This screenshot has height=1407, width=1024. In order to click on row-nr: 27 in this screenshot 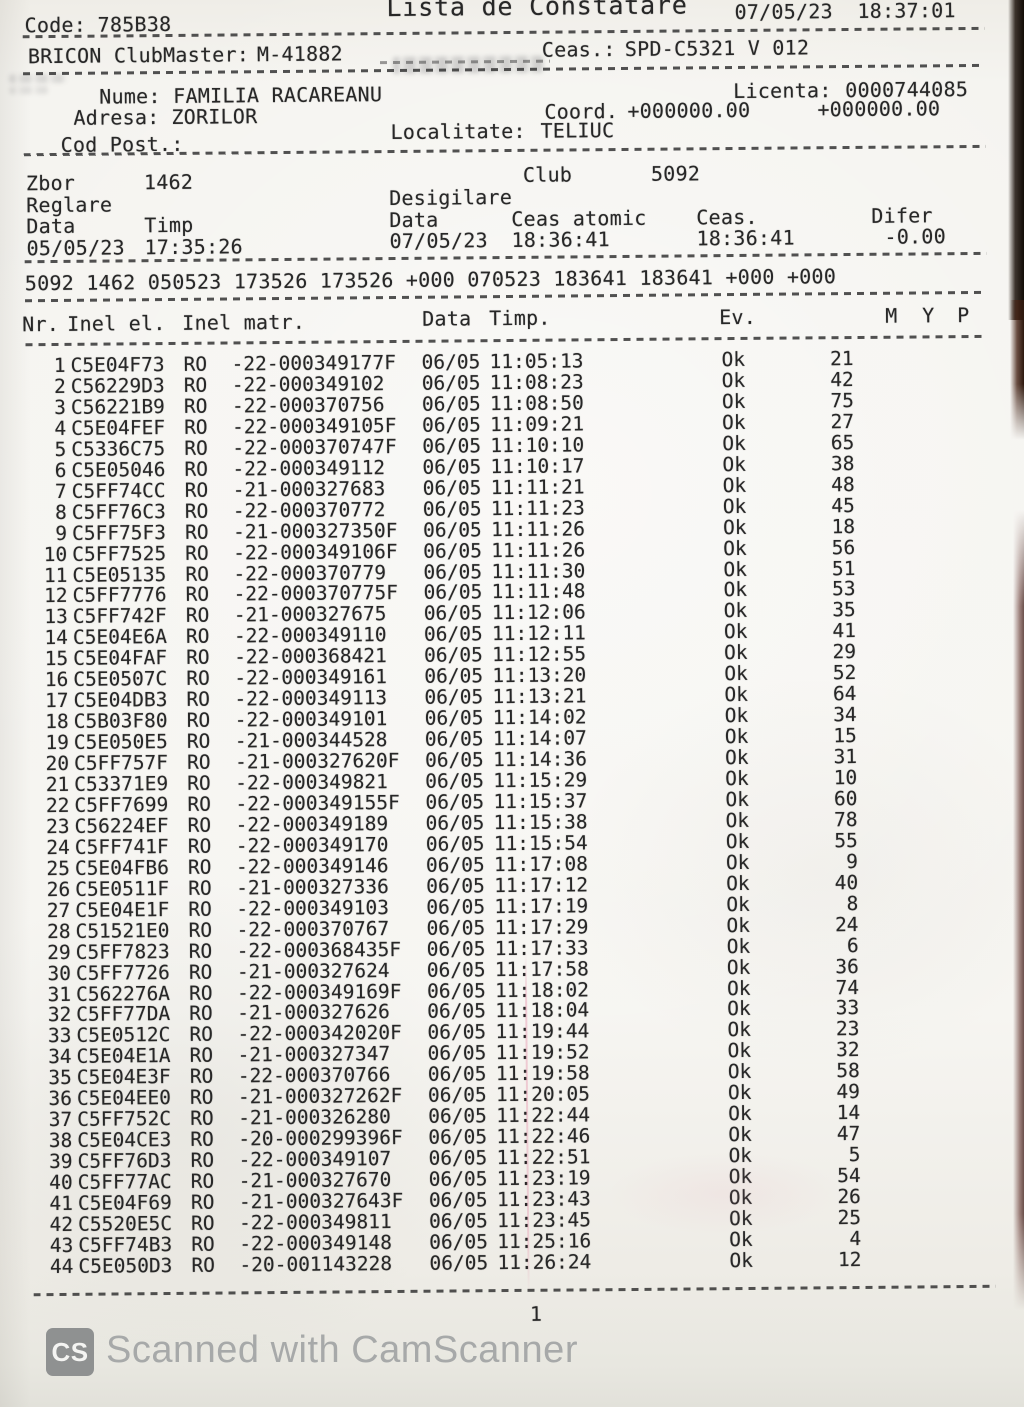, I will do `click(58, 910)`.